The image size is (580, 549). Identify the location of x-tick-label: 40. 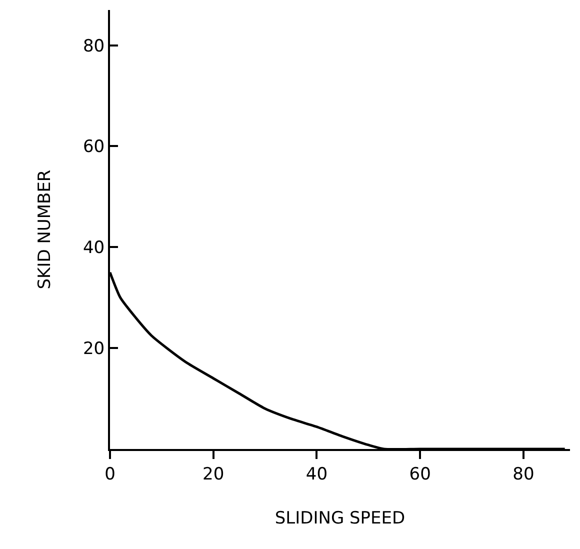
(317, 474).